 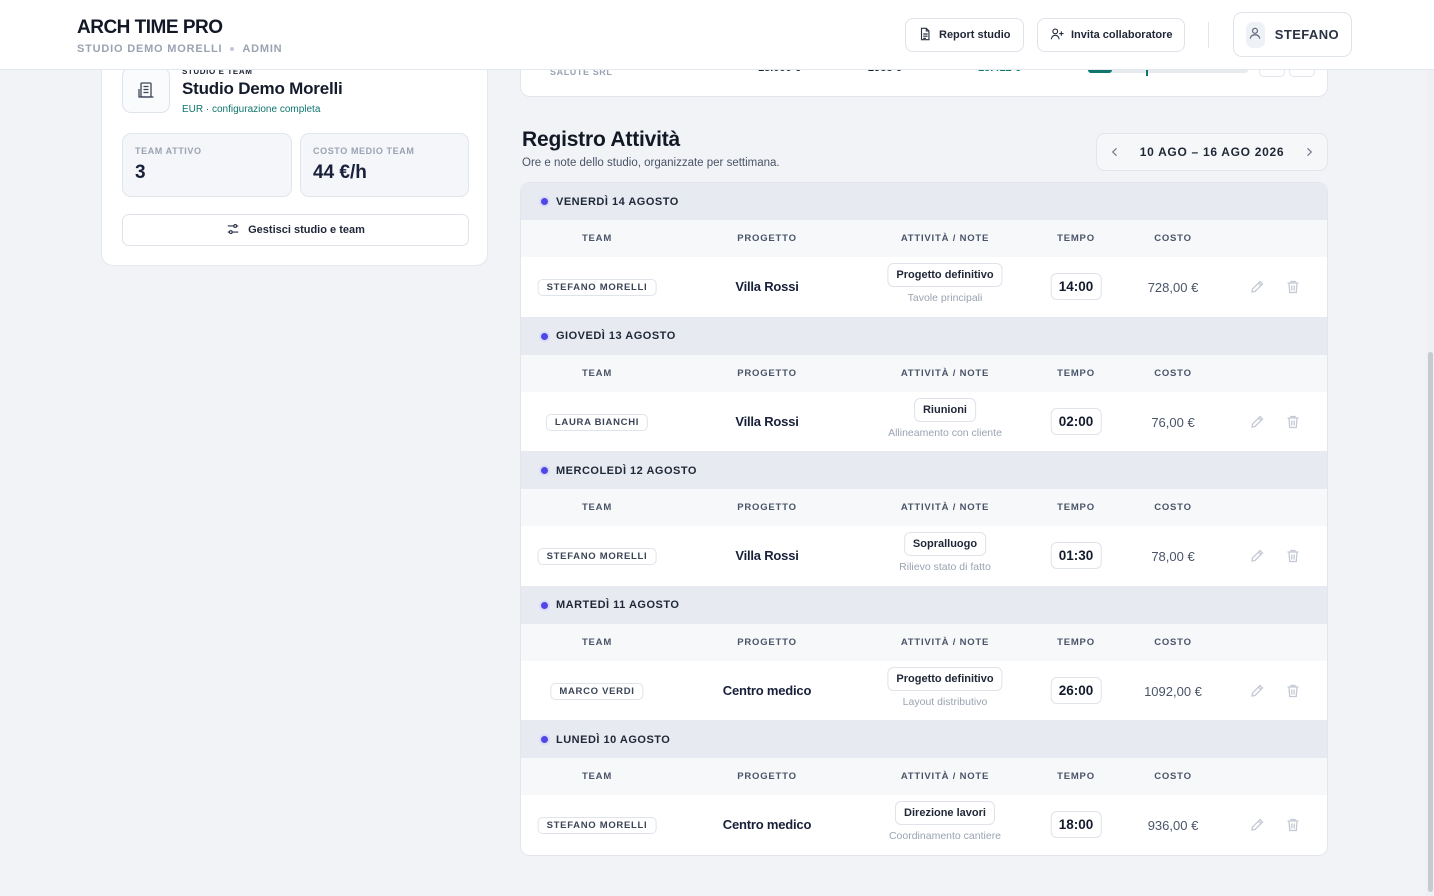 What do you see at coordinates (975, 35) in the screenshot?
I see `report-studio-label: Report studio` at bounding box center [975, 35].